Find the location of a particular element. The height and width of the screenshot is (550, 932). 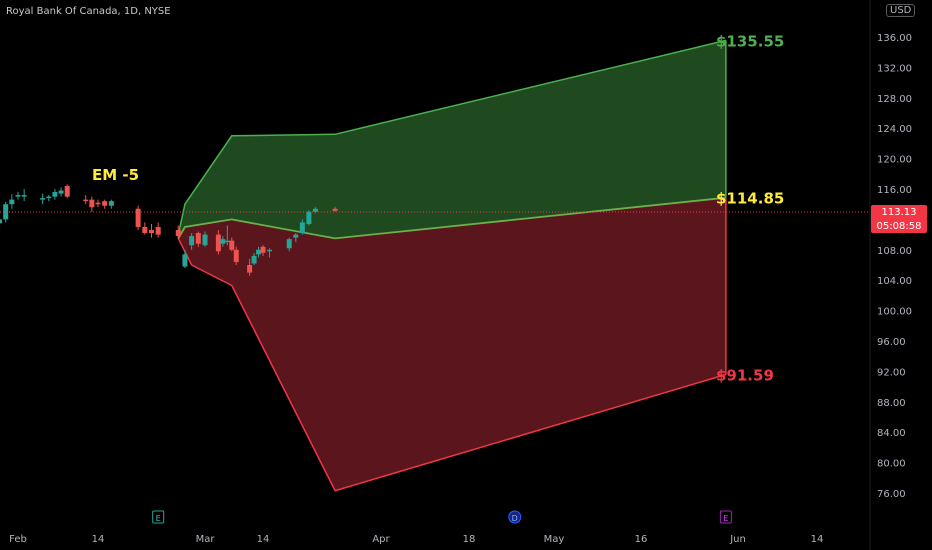

y-tick-label: 116.00 is located at coordinates (894, 190).